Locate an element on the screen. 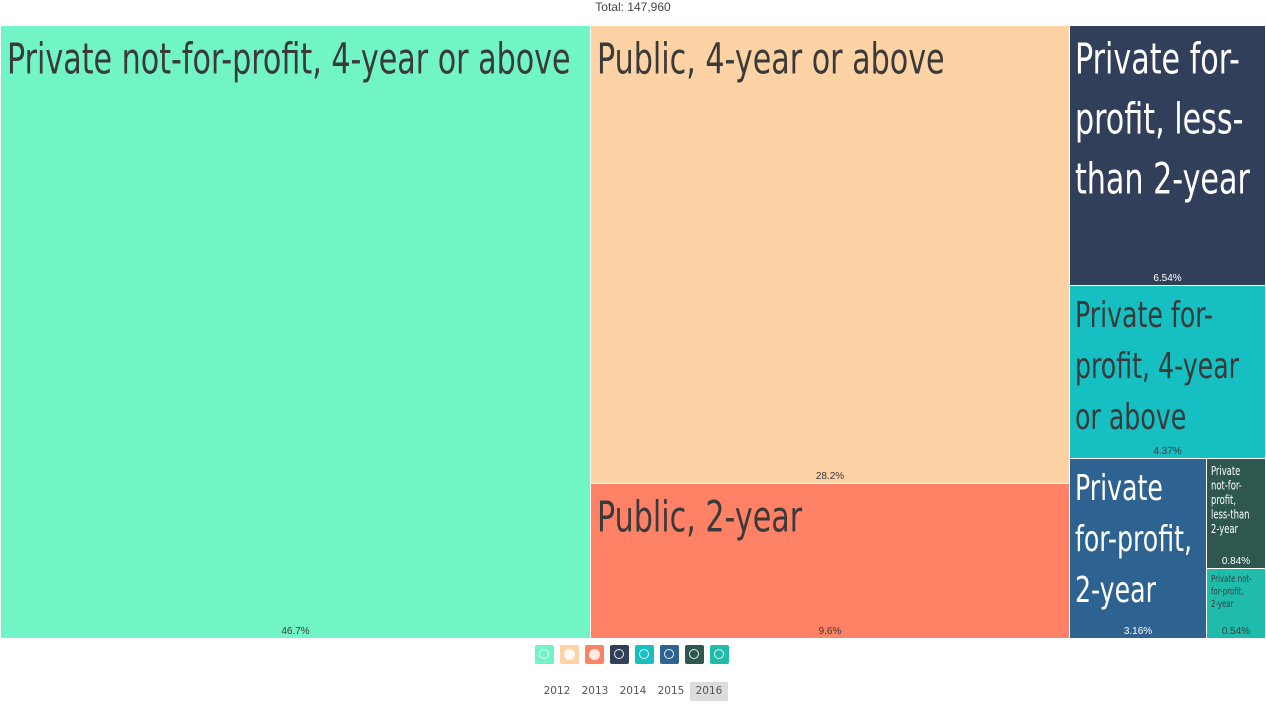 The image size is (1266, 710). treemap-tile: Private for-profit, 4-year or above 4.37% is located at coordinates (1167, 372).